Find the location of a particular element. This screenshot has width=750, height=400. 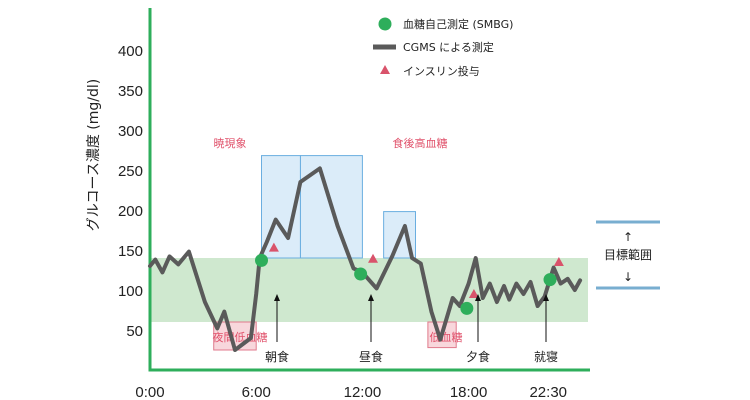

event-label-1: 昼食 is located at coordinates (371, 356).